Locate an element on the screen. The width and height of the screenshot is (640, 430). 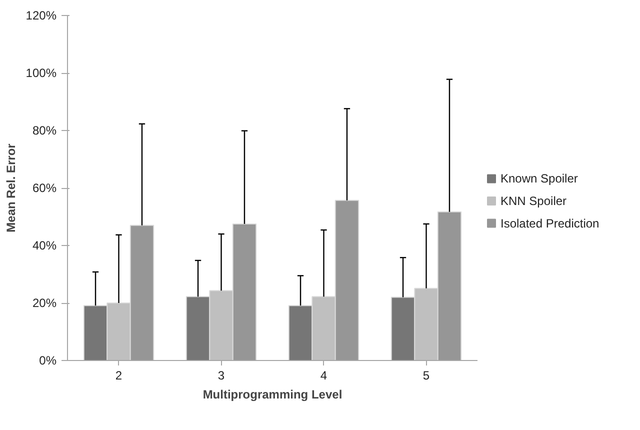
x-tick-label: 2 is located at coordinates (118, 375).